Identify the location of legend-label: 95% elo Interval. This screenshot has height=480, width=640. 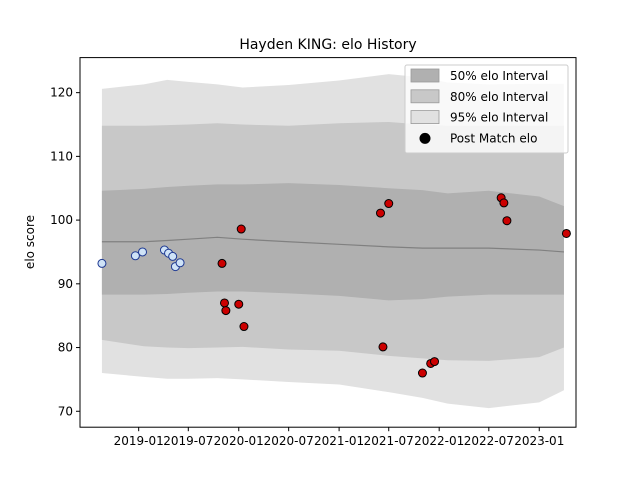
(499, 118).